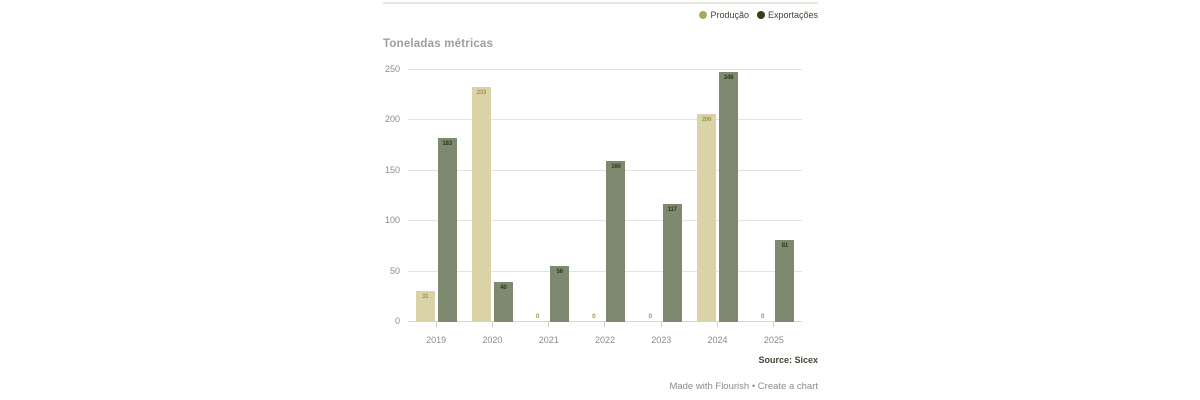 The width and height of the screenshot is (1200, 400). Describe the element at coordinates (503, 301) in the screenshot. I see `bar-exportacoes-2020: 40` at that location.